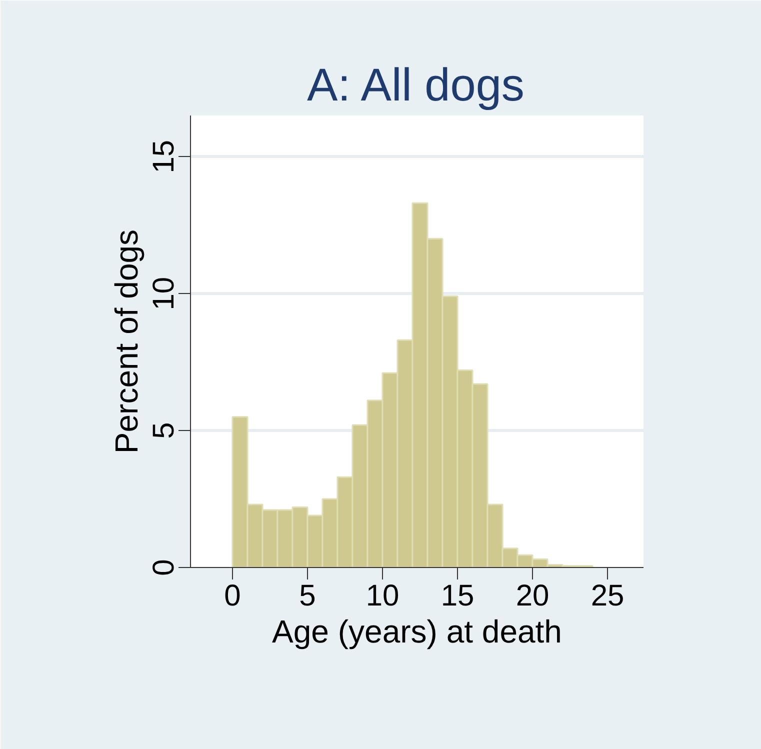 This screenshot has height=749, width=761. What do you see at coordinates (533, 596) in the screenshot?
I see `x-tick-label: 20` at bounding box center [533, 596].